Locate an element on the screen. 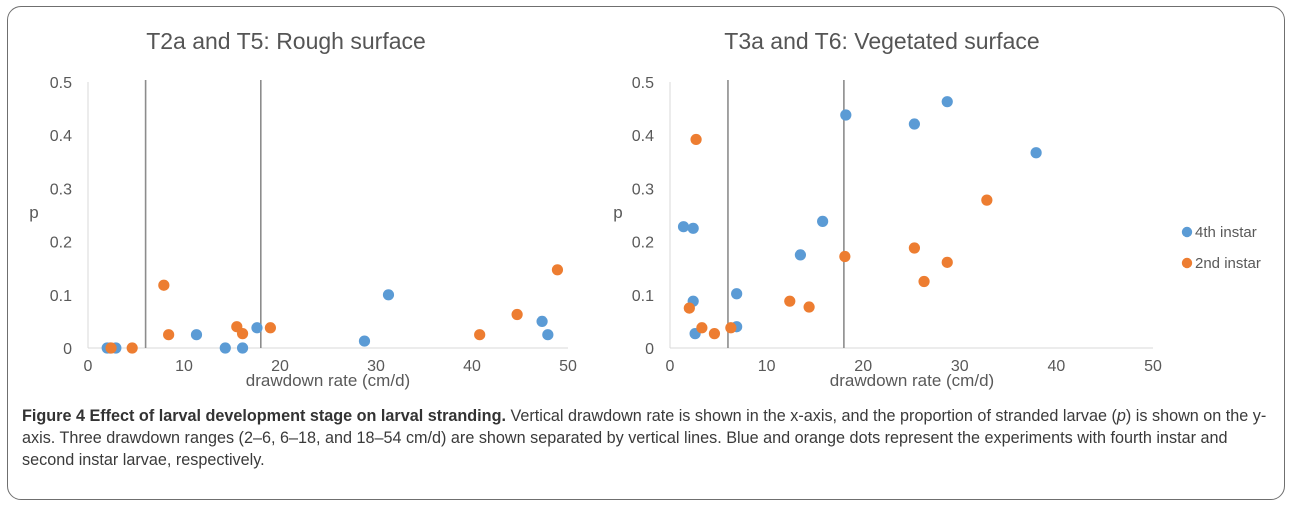 The image size is (1292, 506). right-y-tick-label: 0.1 is located at coordinates (643, 296).